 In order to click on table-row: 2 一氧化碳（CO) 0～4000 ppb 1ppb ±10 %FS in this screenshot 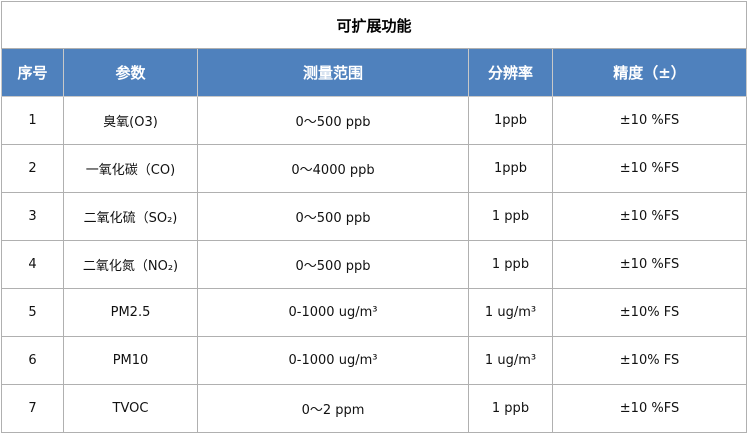, I will do `click(374, 168)`.